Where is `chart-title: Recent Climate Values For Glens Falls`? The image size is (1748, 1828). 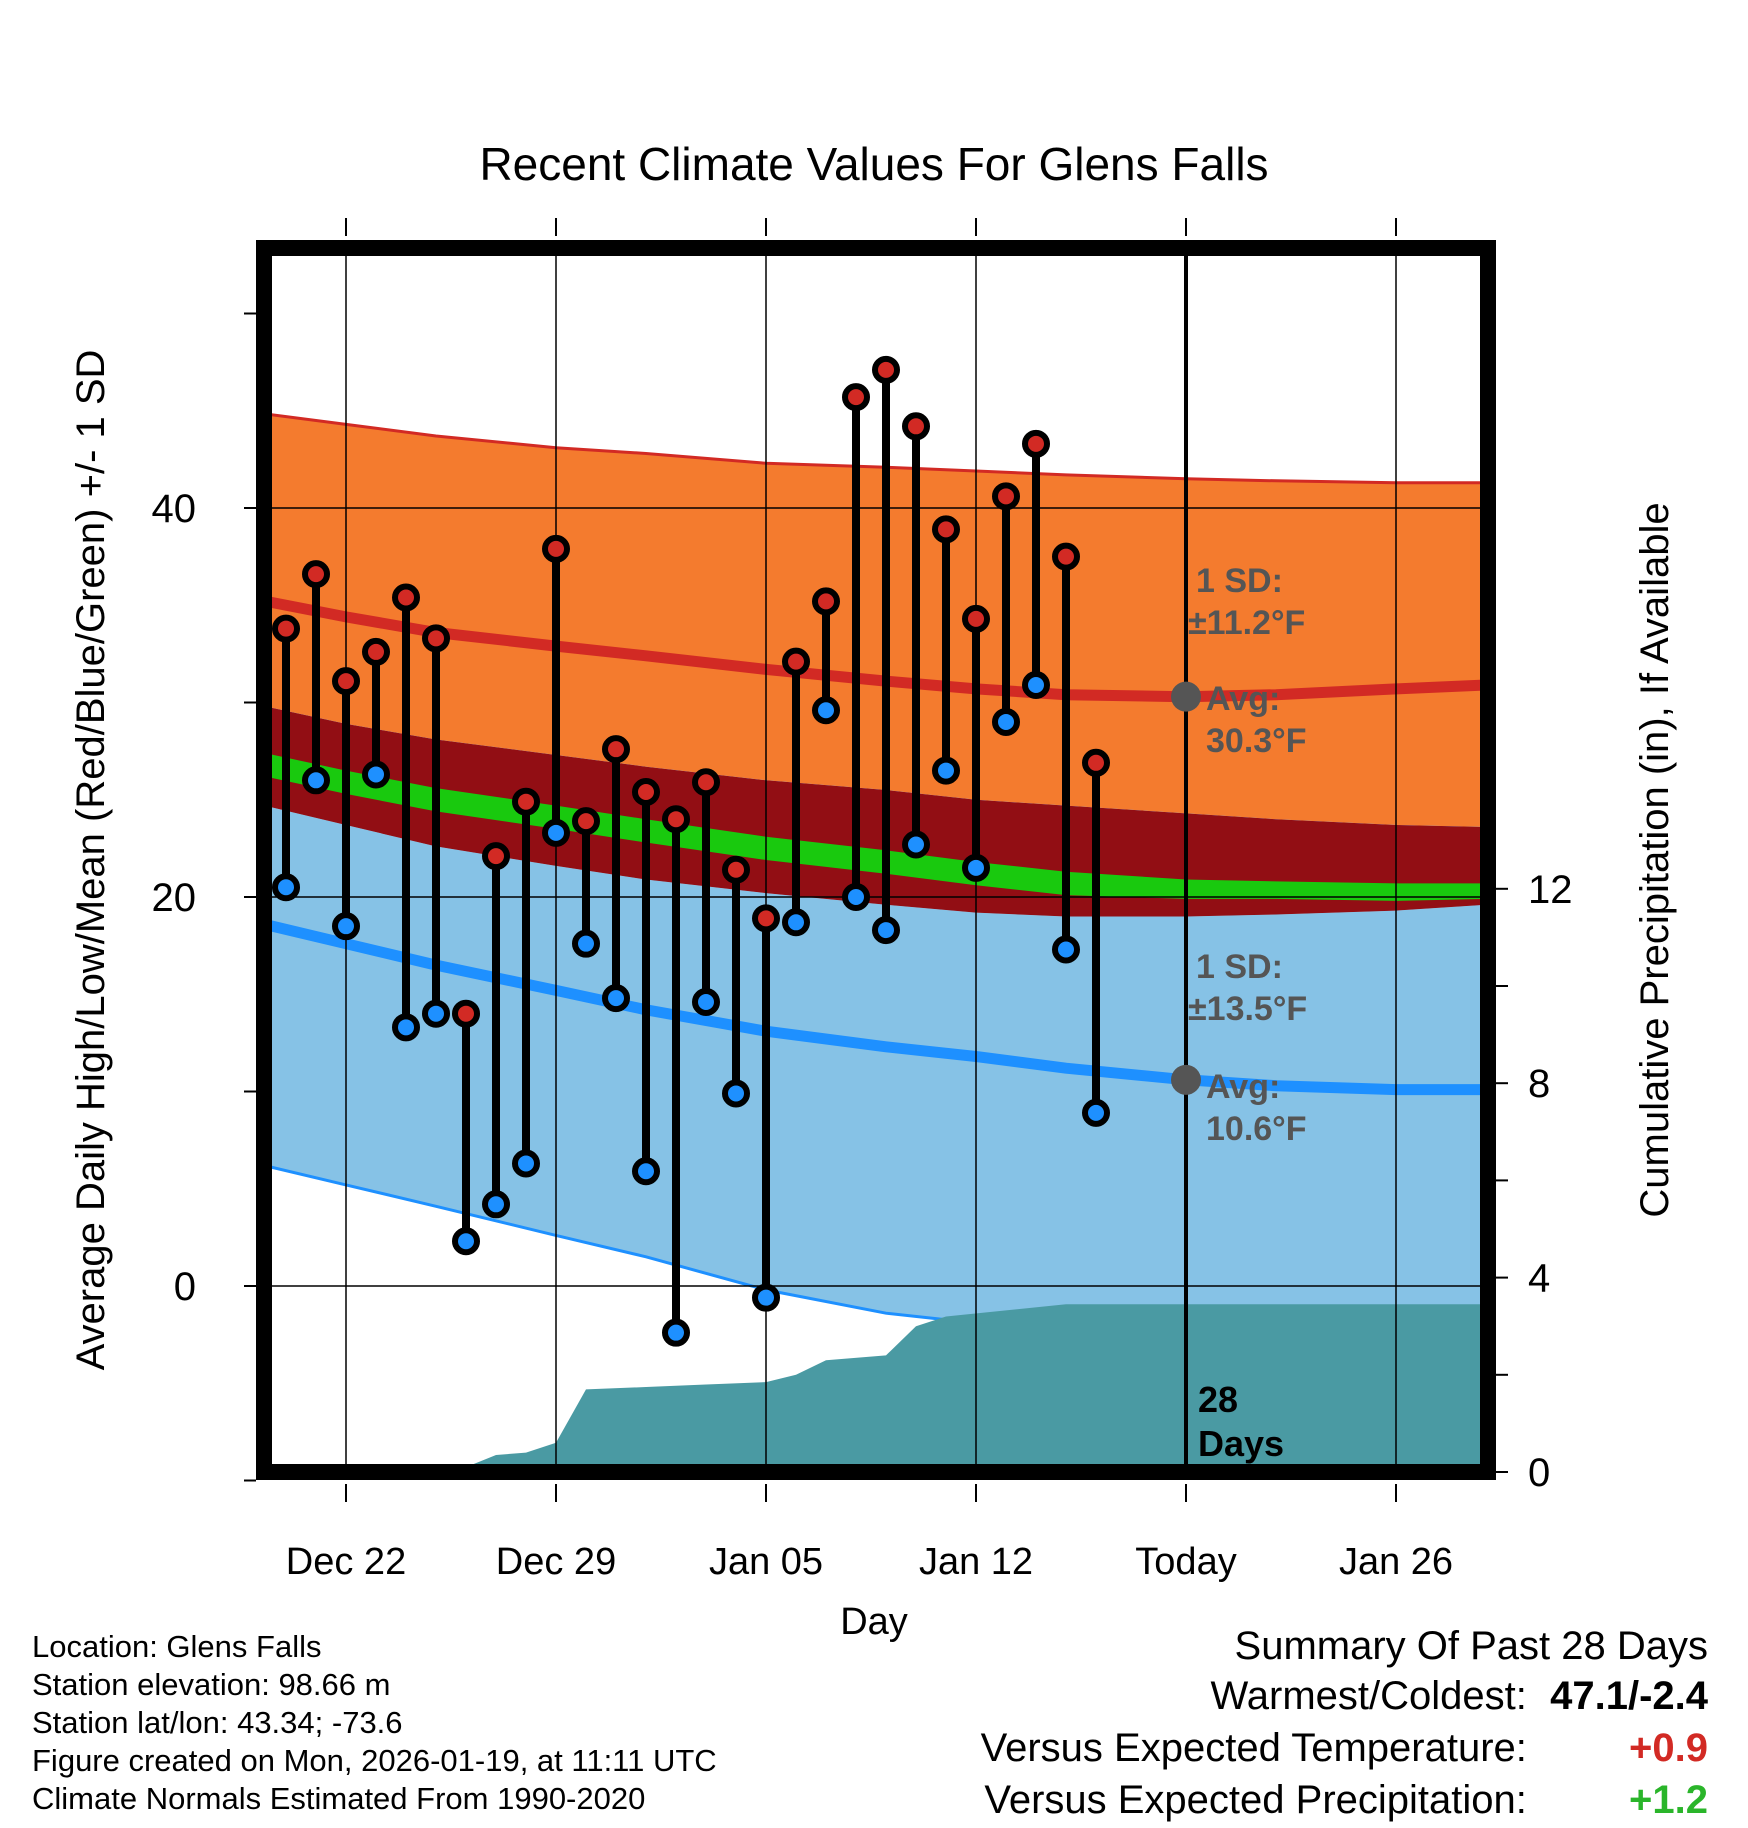
chart-title: Recent Climate Values For Glens Falls is located at coordinates (873, 164).